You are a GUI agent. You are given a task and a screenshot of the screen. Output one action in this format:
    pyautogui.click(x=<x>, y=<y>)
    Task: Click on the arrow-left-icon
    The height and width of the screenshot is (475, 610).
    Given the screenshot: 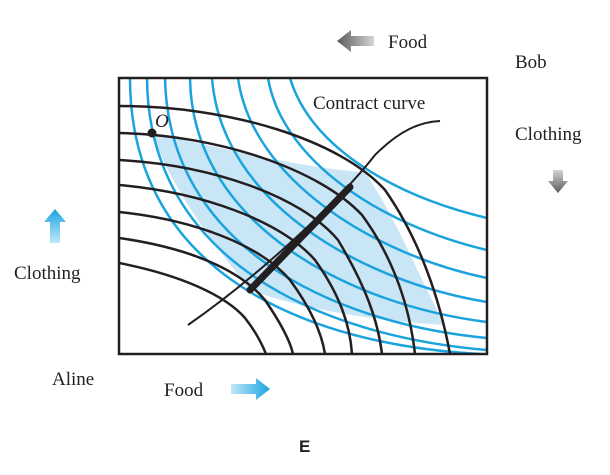 What is the action you would take?
    pyautogui.click(x=355, y=41)
    